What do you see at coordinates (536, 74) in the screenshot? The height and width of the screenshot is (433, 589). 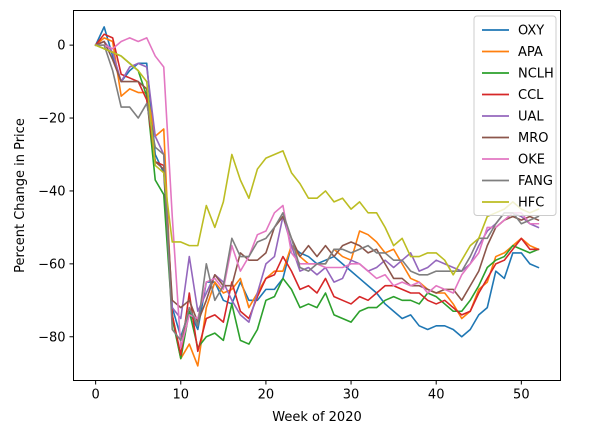 I see `legend-label-nclh: NCLH` at bounding box center [536, 74].